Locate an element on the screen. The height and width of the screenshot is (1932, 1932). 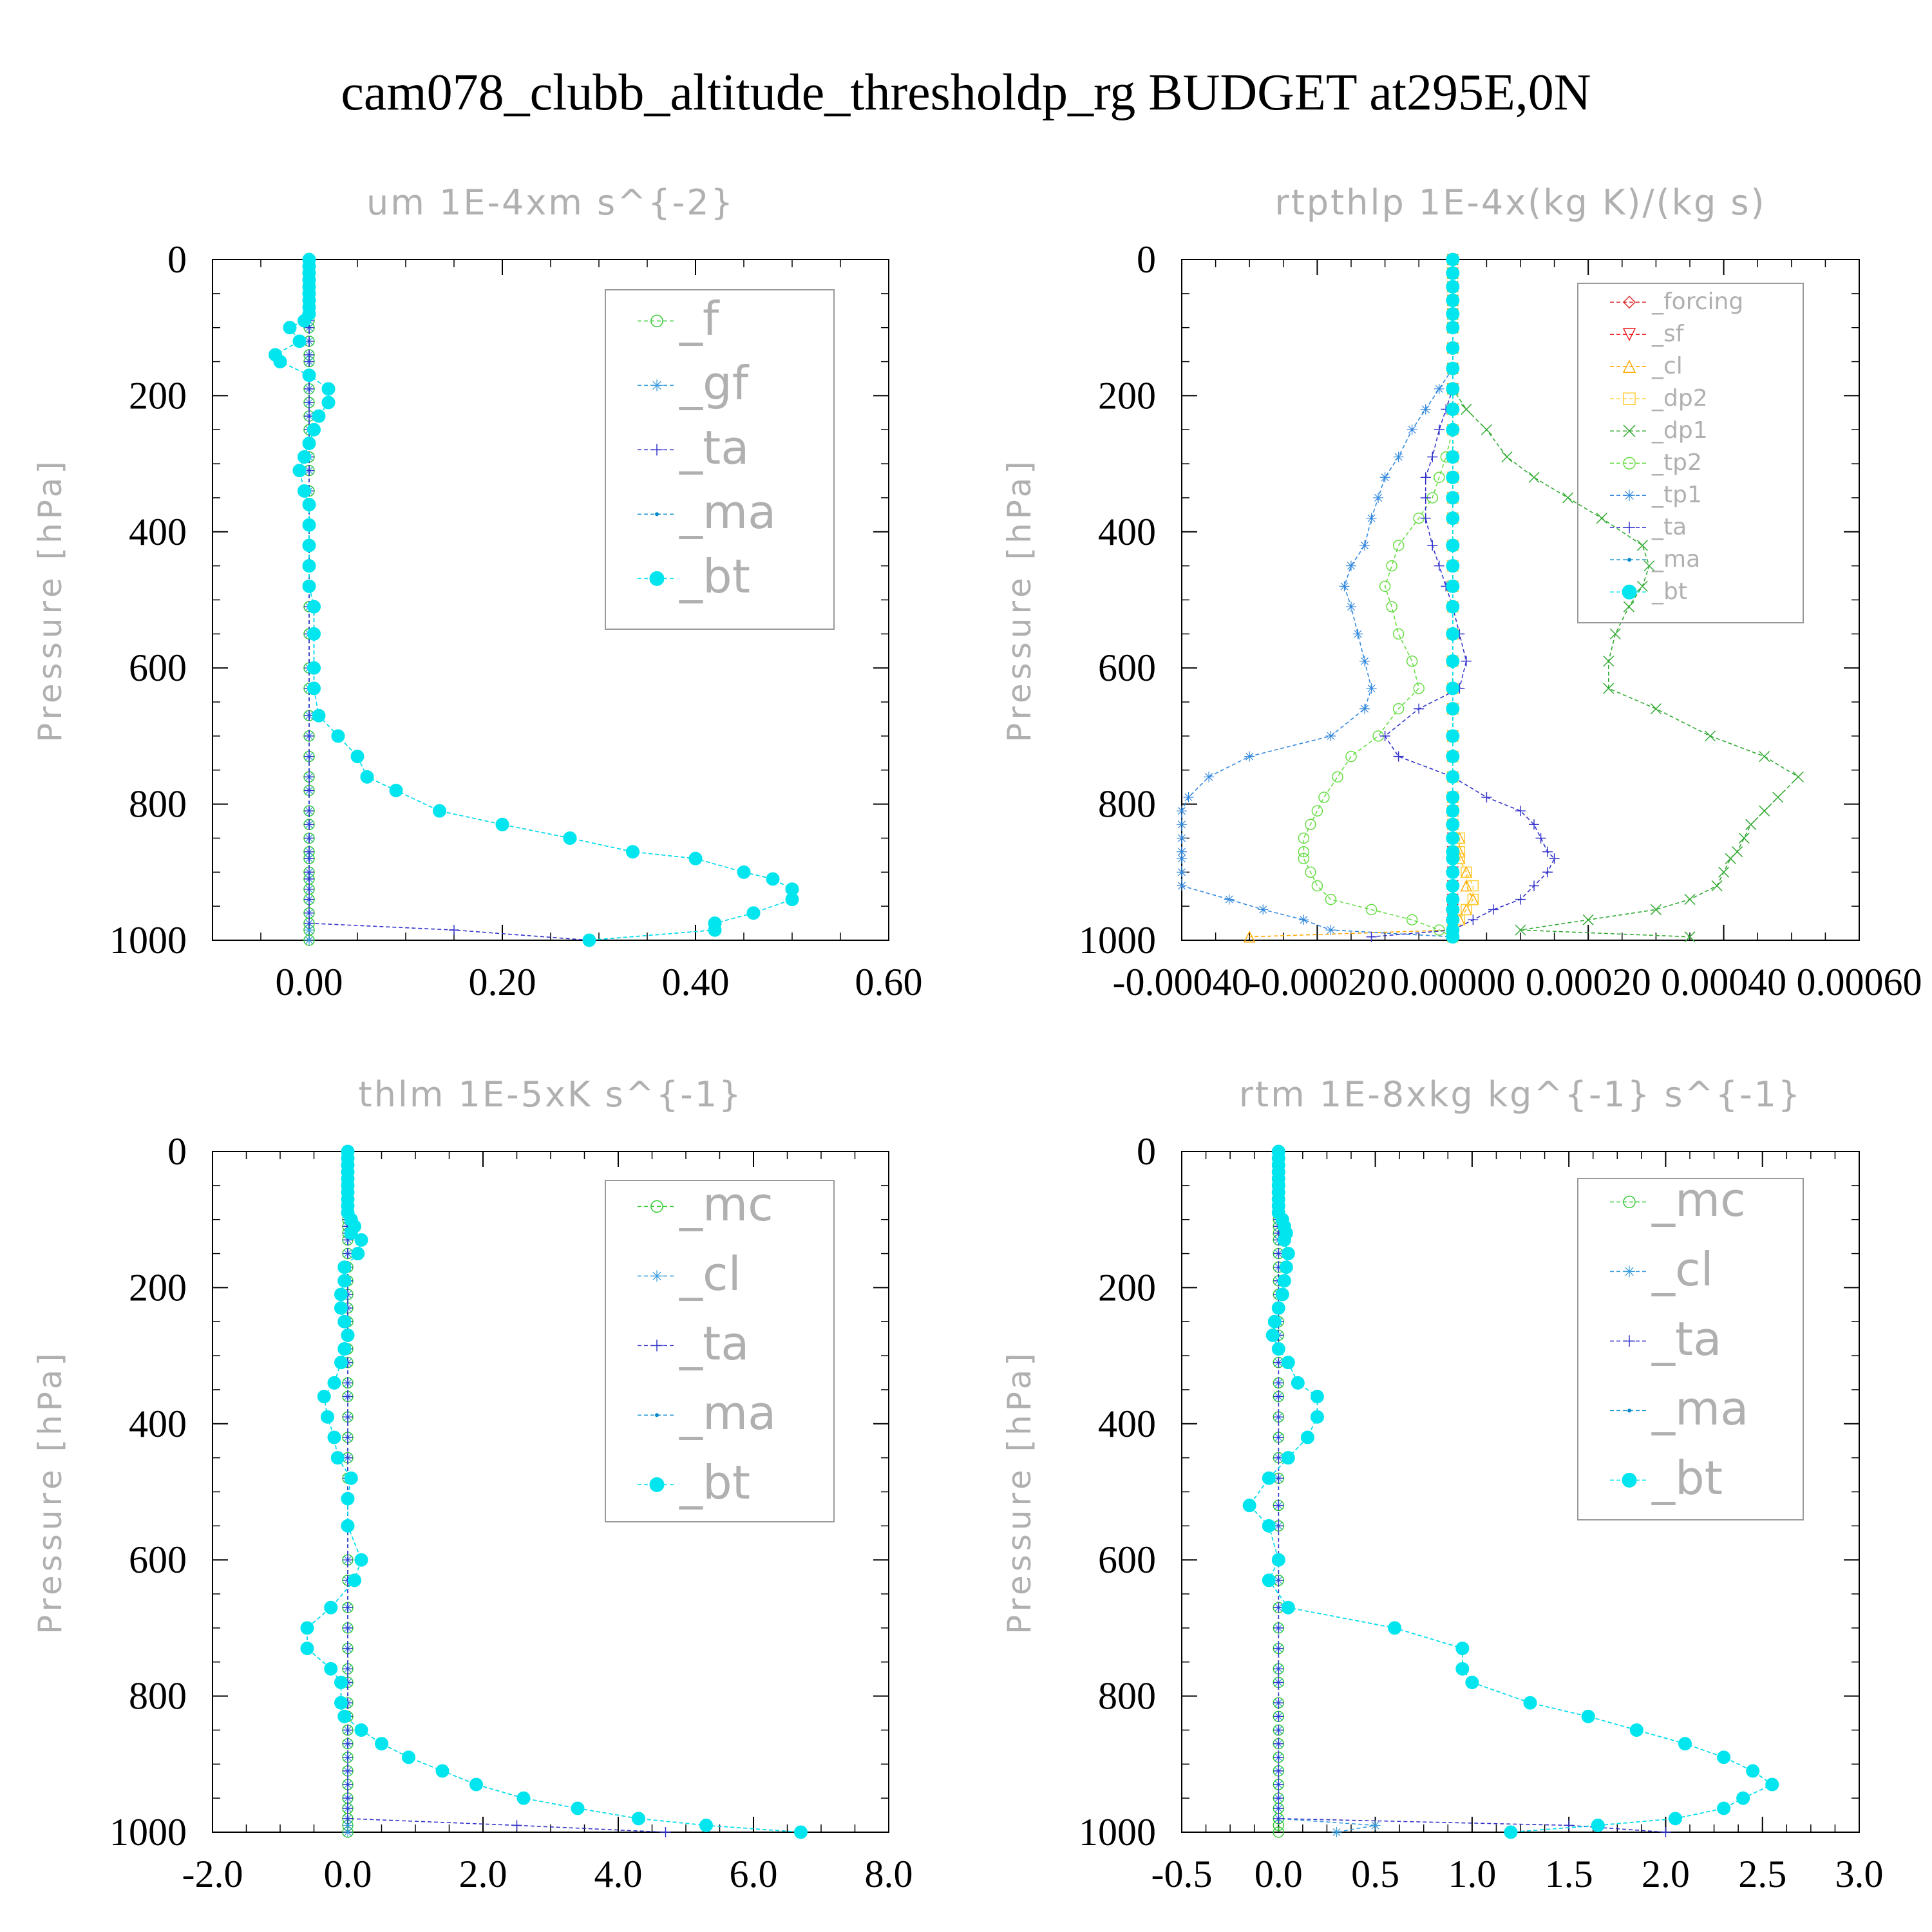
x-tick-label: -0.00040 is located at coordinates (1182, 982).